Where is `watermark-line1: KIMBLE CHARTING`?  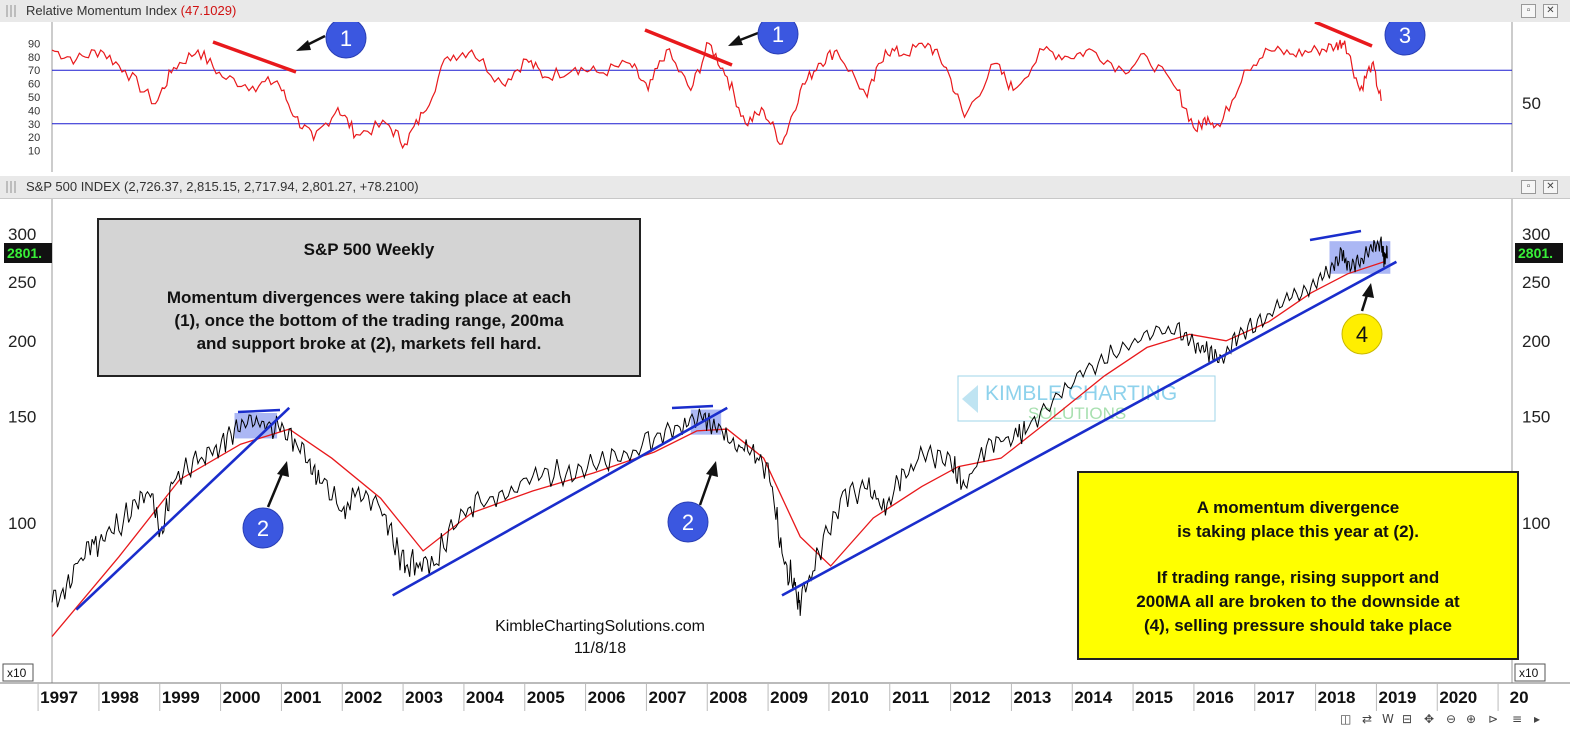
watermark-line1: KIMBLE CHARTING is located at coordinates (1081, 393).